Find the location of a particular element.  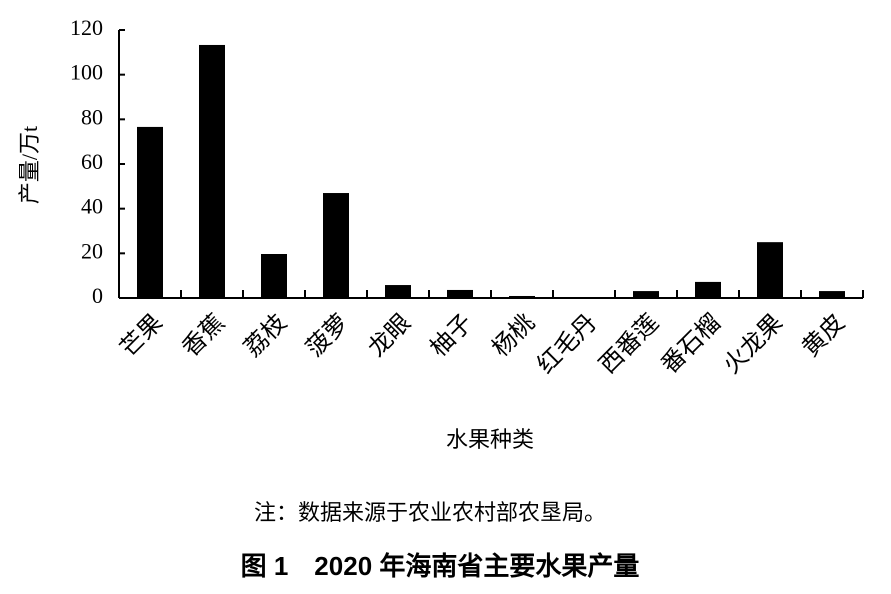

y-tick-label: 100 is located at coordinates (86, 72).